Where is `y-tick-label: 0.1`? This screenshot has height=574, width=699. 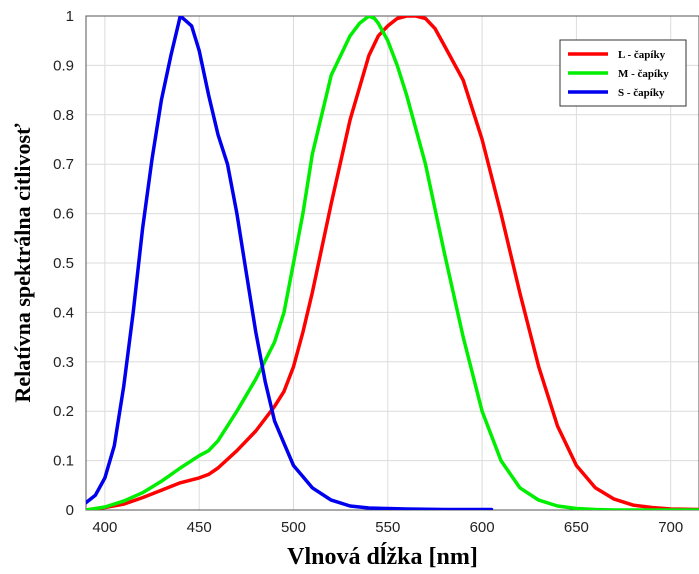 y-tick-label: 0.1 is located at coordinates (63, 461).